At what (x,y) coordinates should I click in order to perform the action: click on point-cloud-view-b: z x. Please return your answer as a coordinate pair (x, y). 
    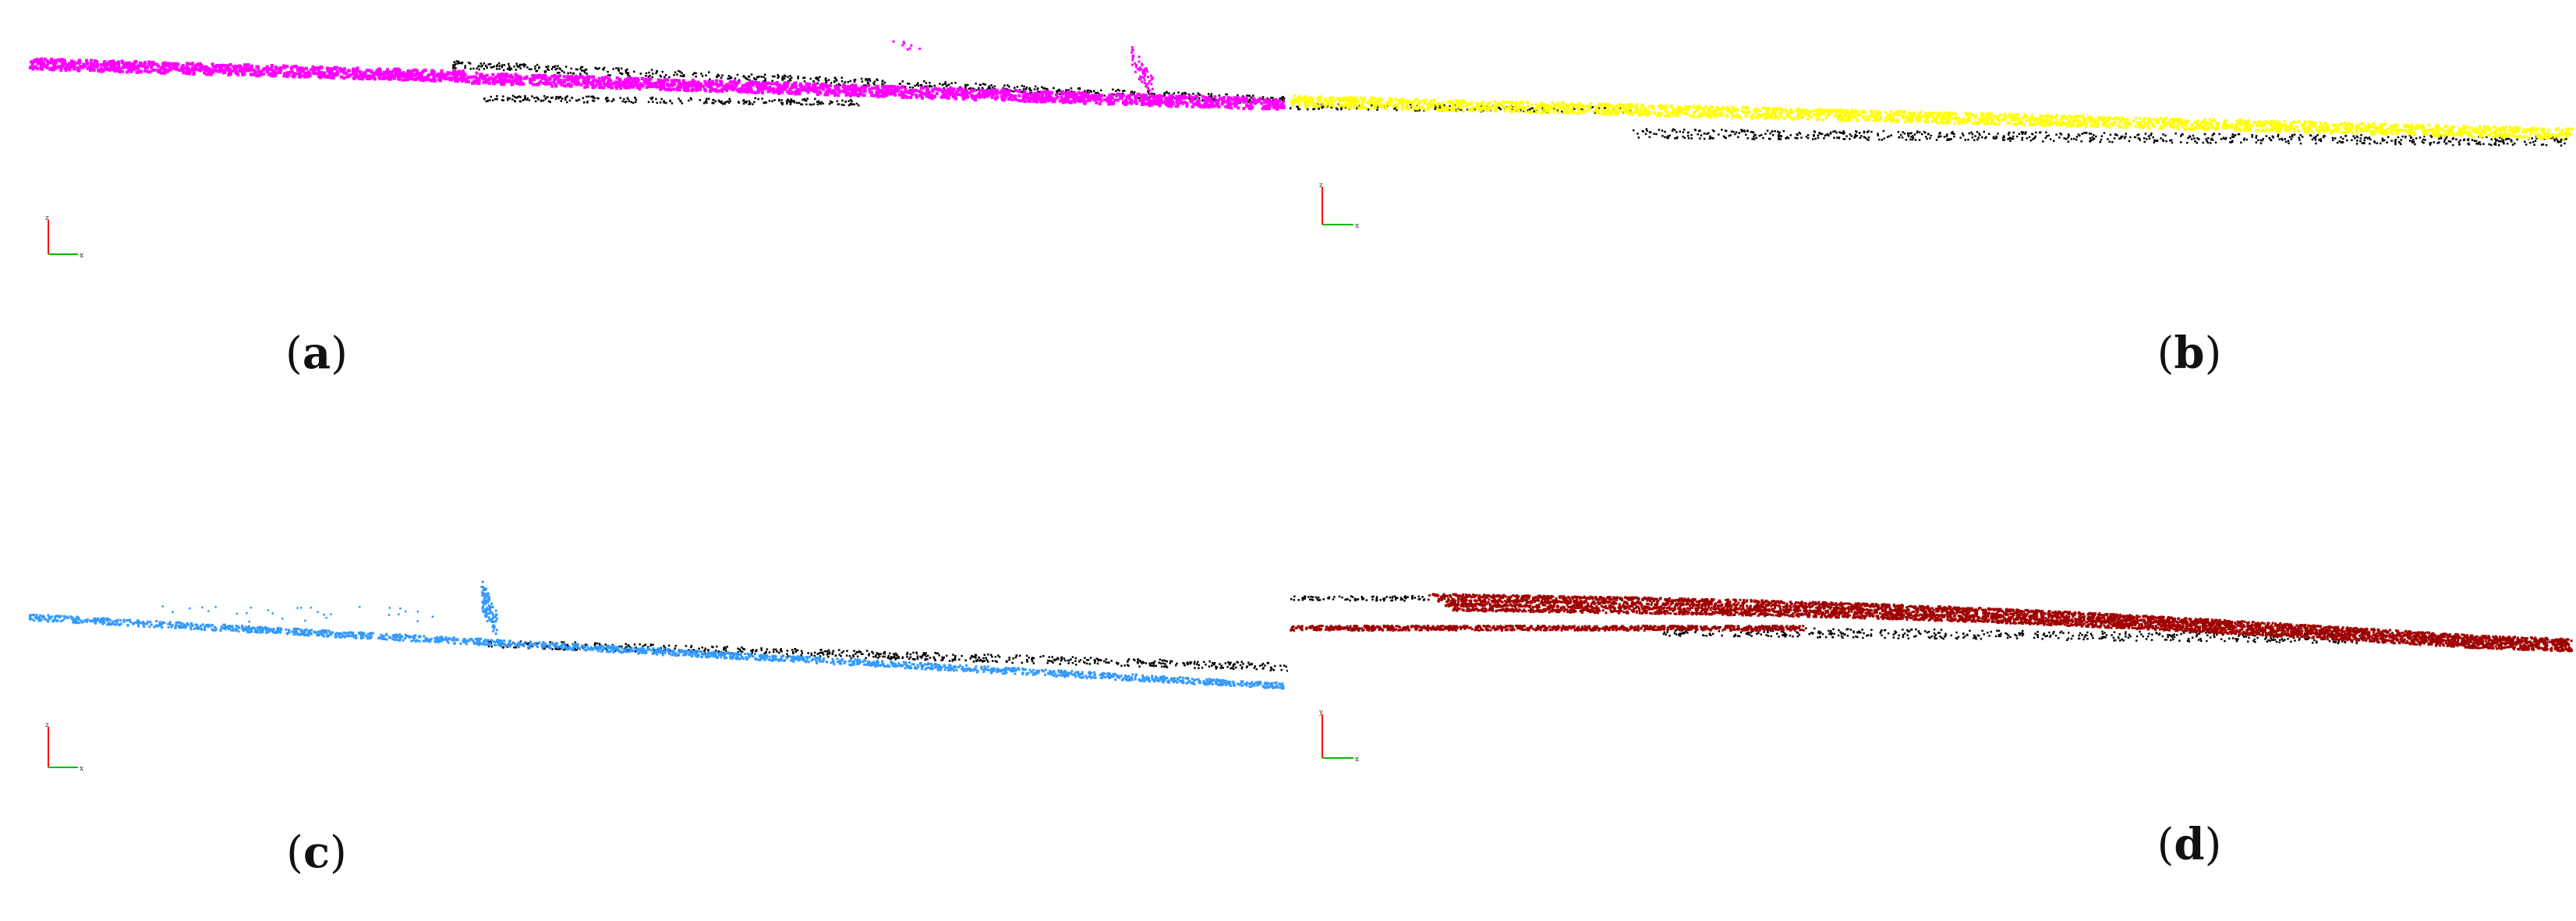
    Looking at the image, I should click on (1932, 162).